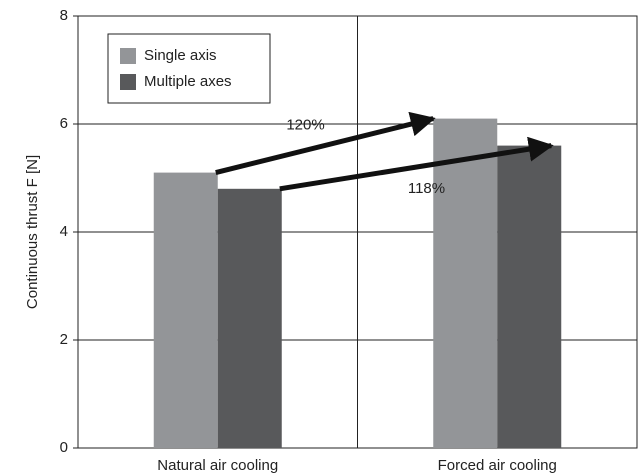 The width and height of the screenshot is (638, 474). What do you see at coordinates (32, 232) in the screenshot?
I see `y-axis-label: Continuous thrust F [N]` at bounding box center [32, 232].